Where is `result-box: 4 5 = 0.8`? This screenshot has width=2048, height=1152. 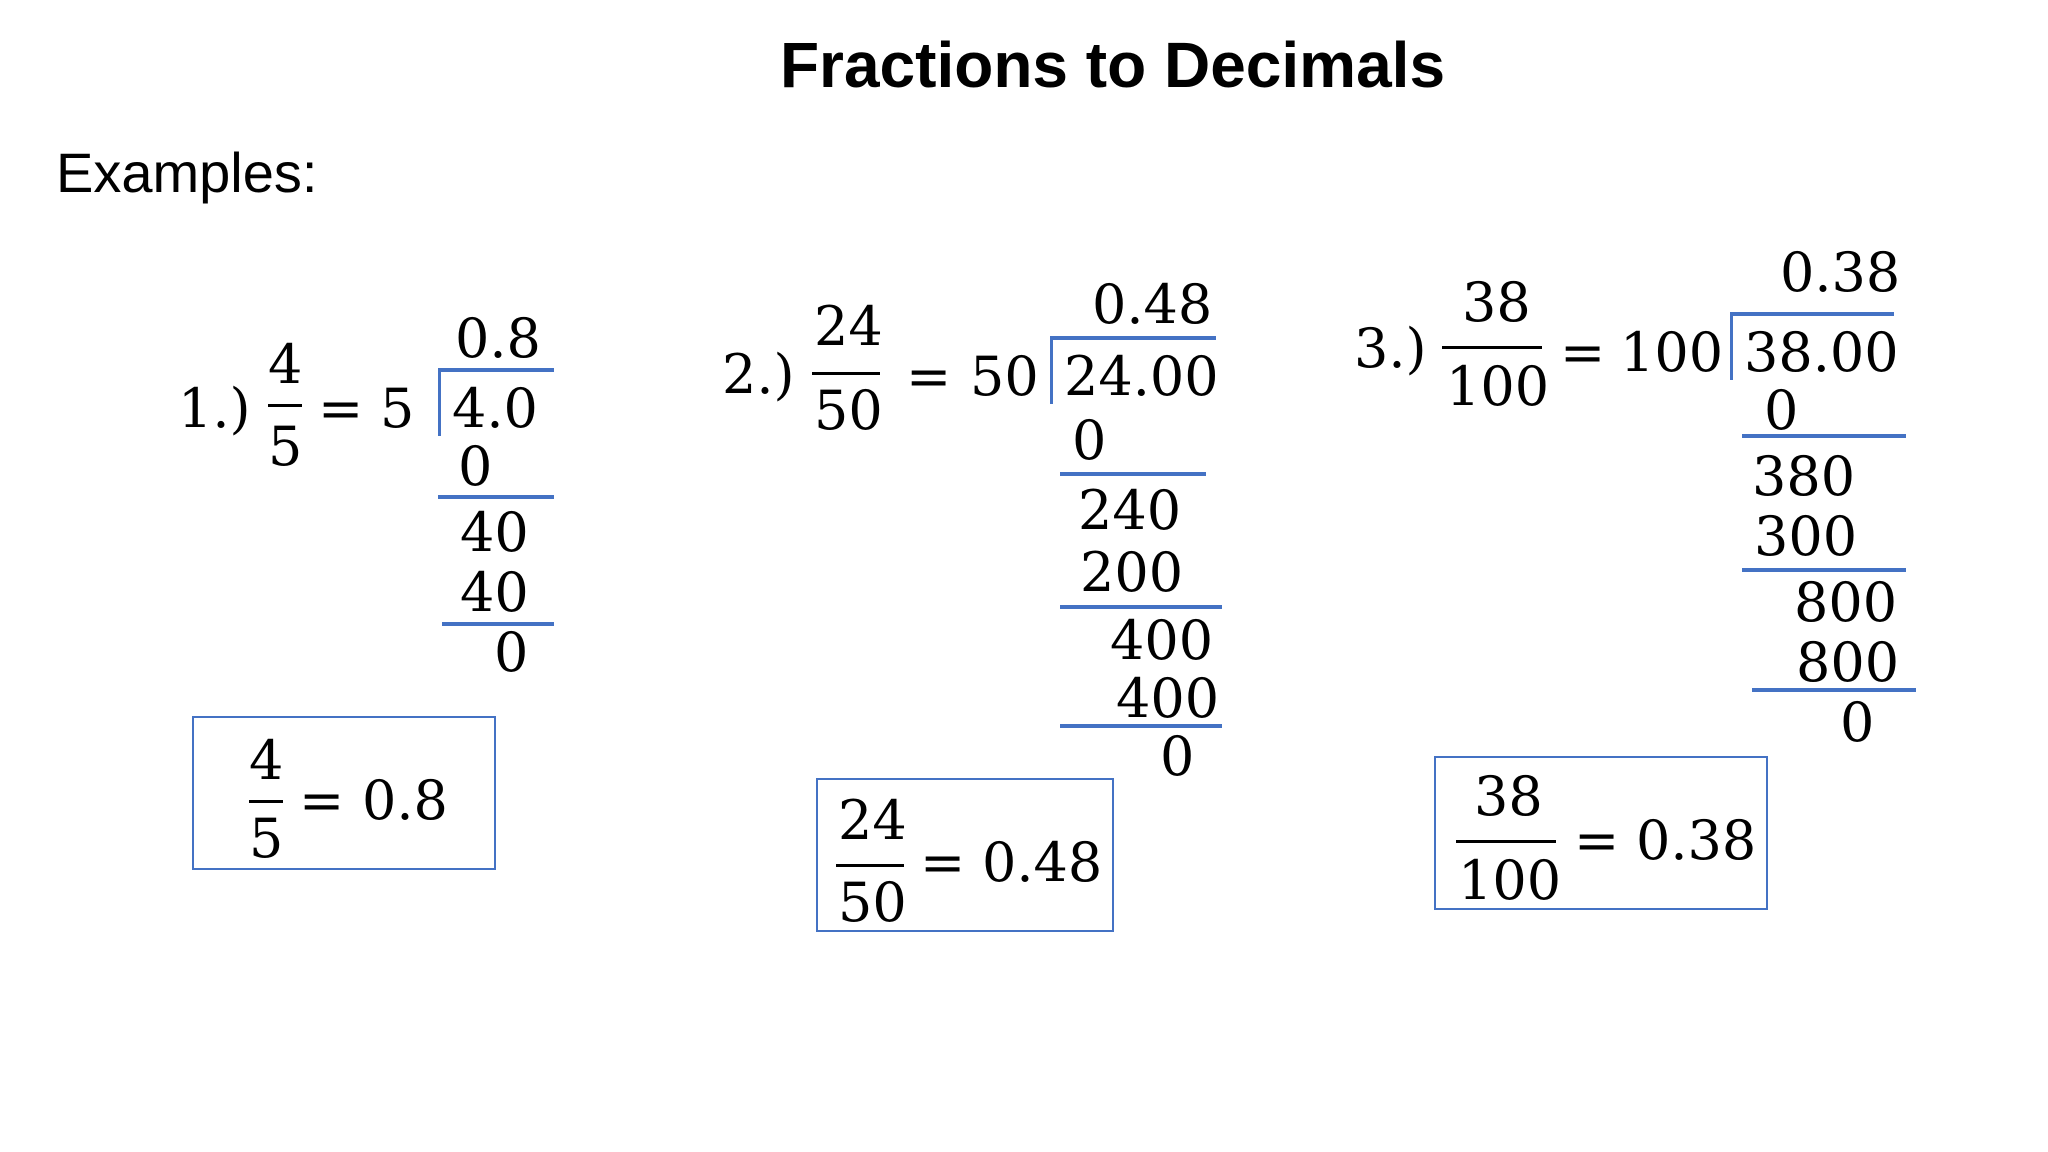 result-box: 4 5 = 0.8 is located at coordinates (344, 793).